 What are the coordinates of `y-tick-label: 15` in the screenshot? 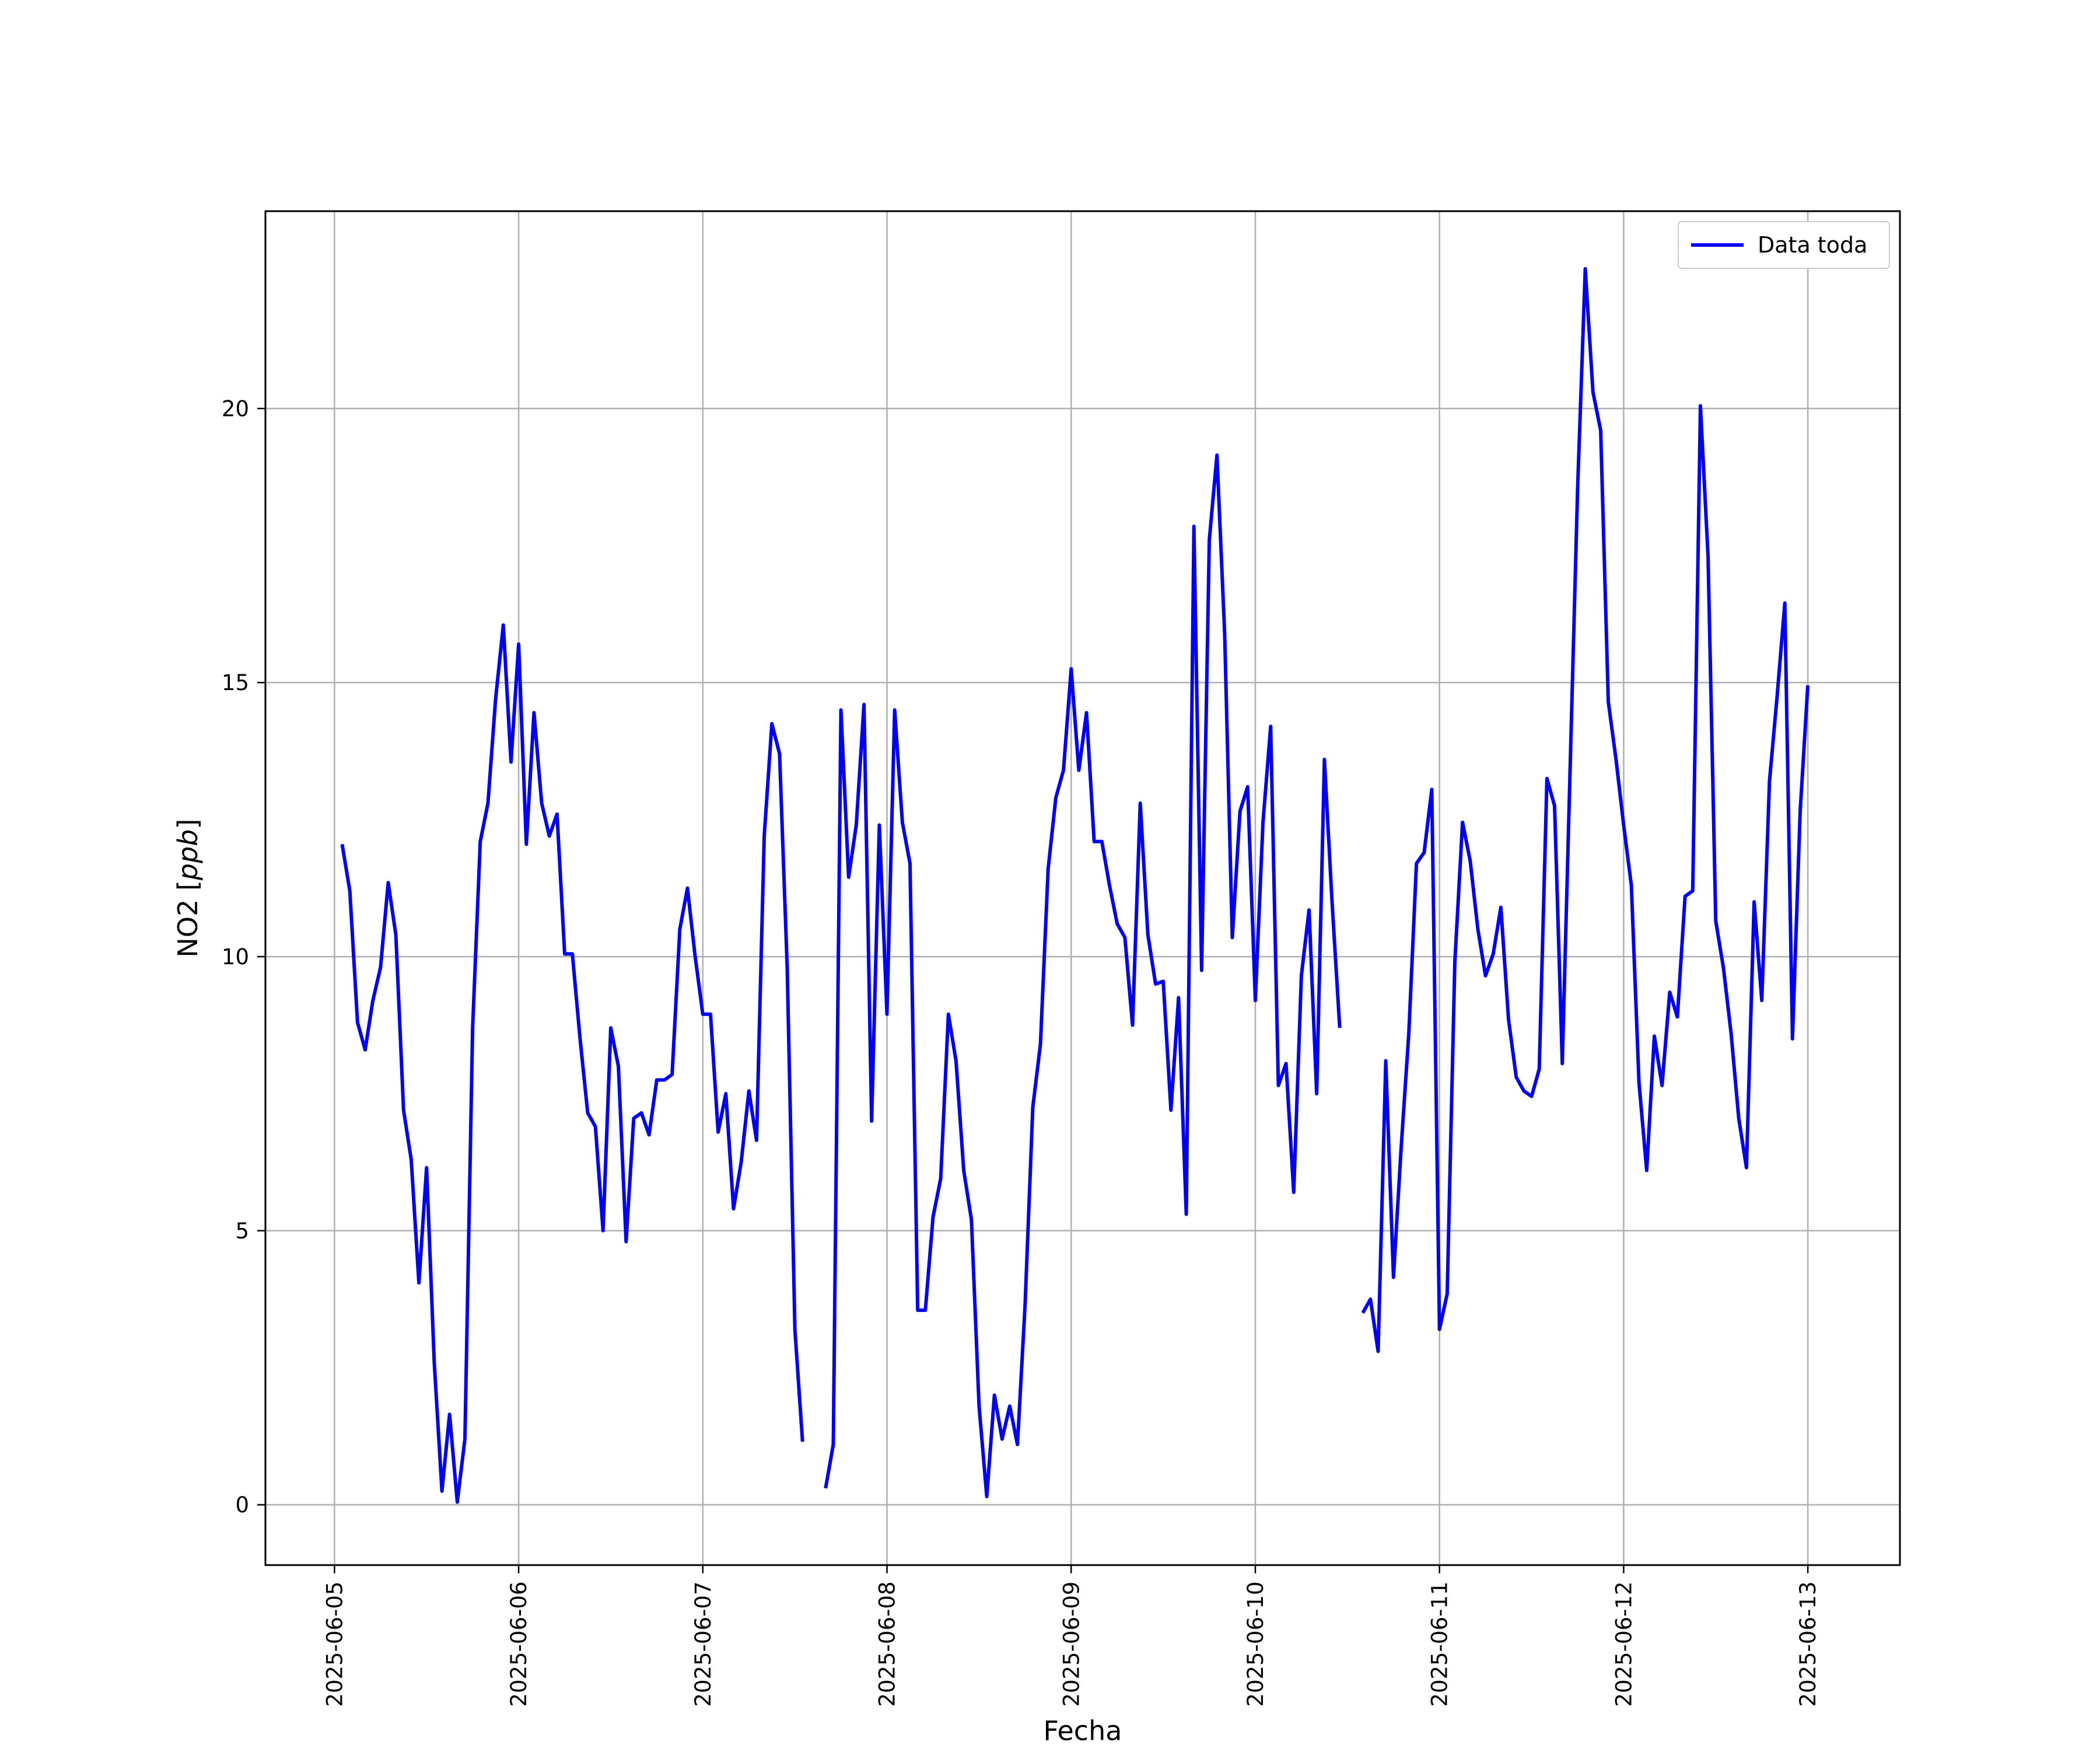 It's located at (235, 682).